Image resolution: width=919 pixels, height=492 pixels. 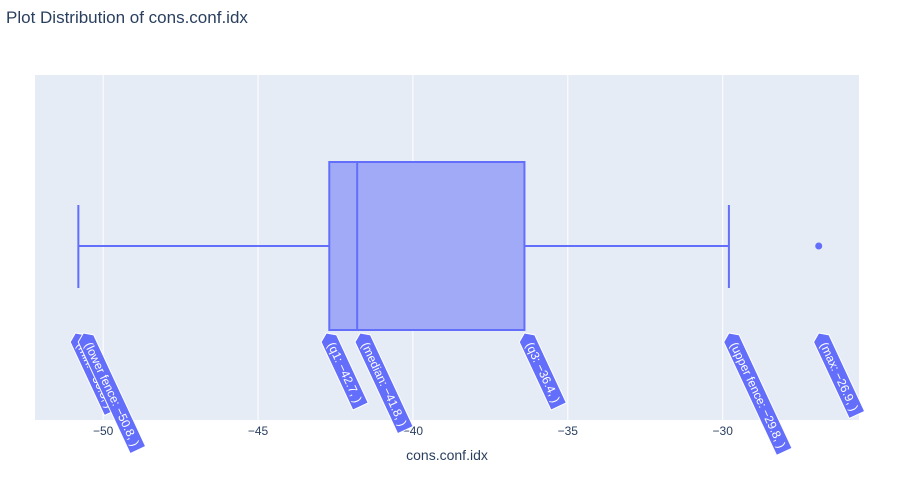 I want to click on x-axis-title: cons.conf.idx, so click(x=447, y=455).